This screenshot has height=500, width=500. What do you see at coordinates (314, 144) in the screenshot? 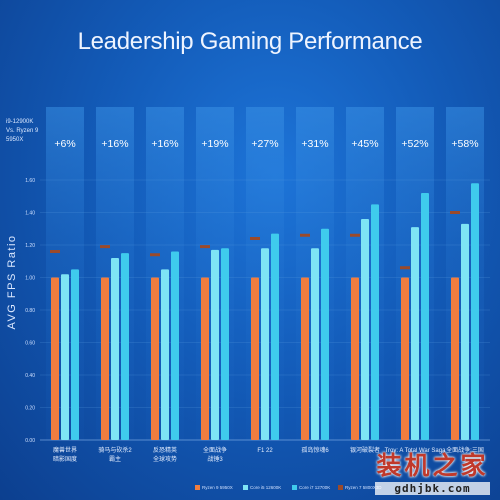
I see `uplift-label: +31%` at bounding box center [314, 144].